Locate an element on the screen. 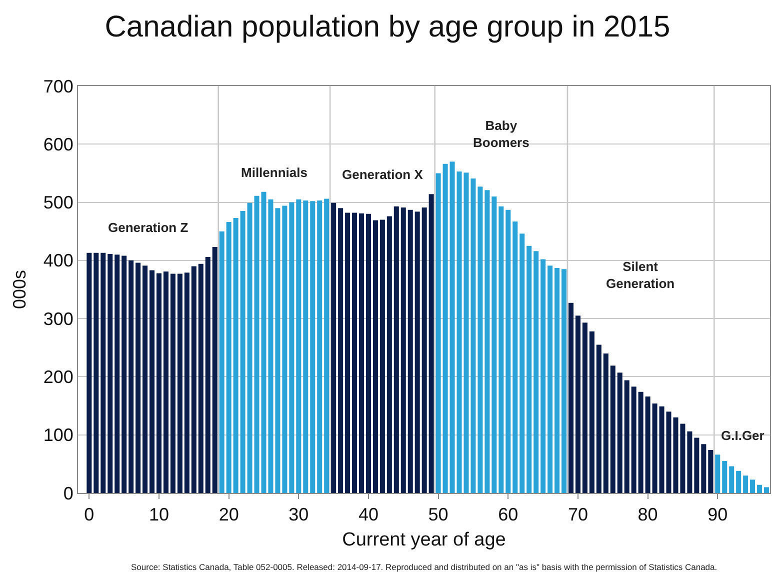  annotation: Generation X is located at coordinates (383, 174).